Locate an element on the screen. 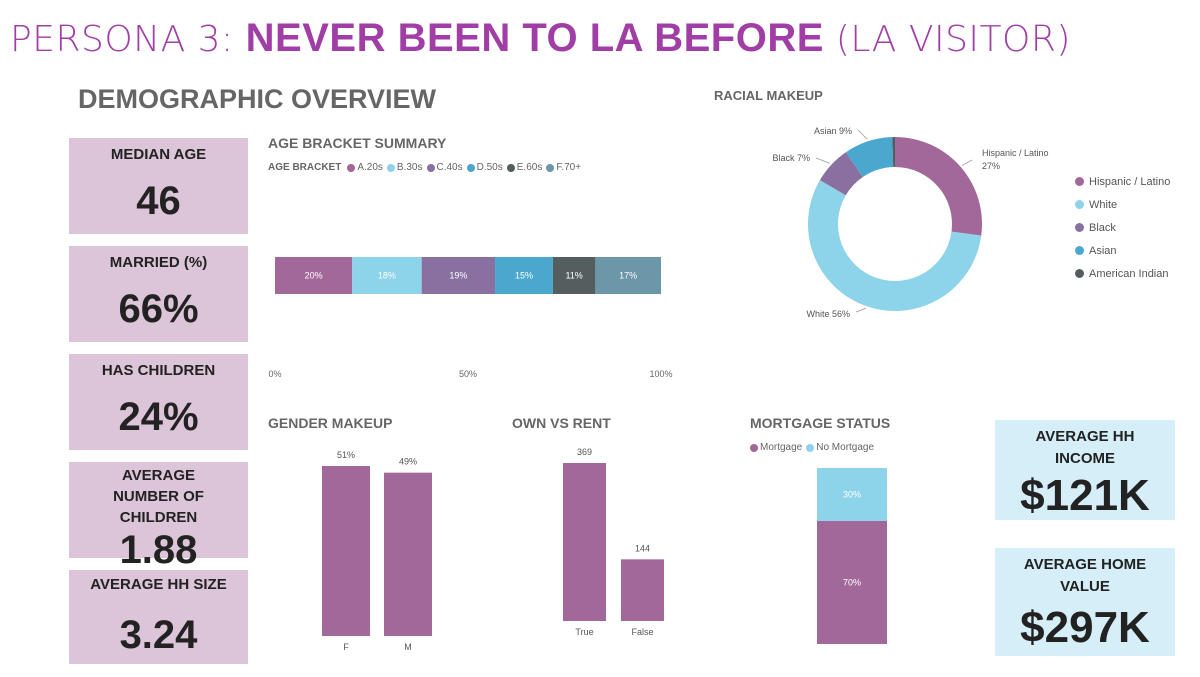 This screenshot has height=677, width=1200. kpi-avg-hh-size: AVERAGE HH SIZE 3.24 is located at coordinates (158, 617).